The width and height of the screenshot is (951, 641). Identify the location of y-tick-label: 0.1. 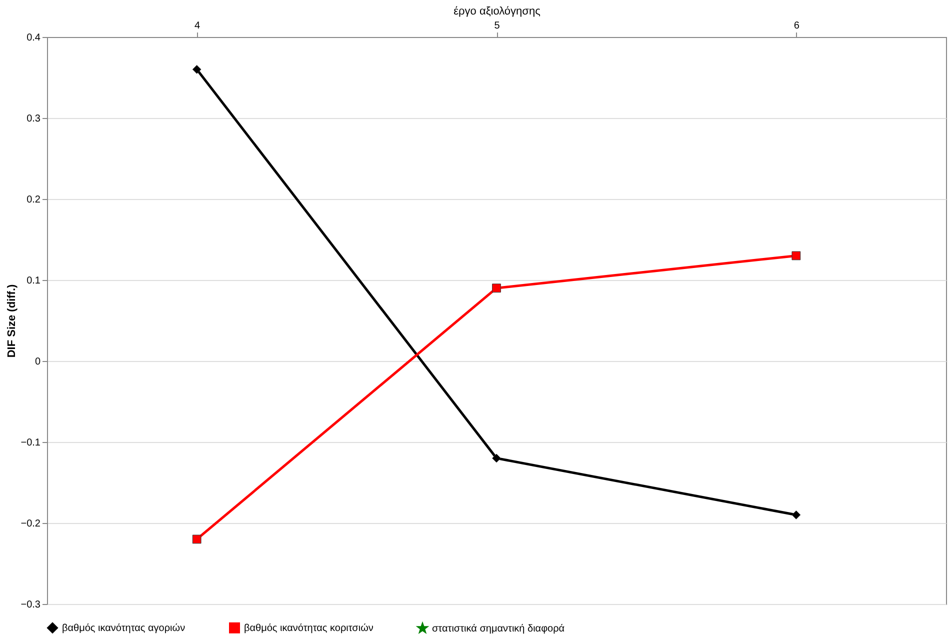
(33, 281).